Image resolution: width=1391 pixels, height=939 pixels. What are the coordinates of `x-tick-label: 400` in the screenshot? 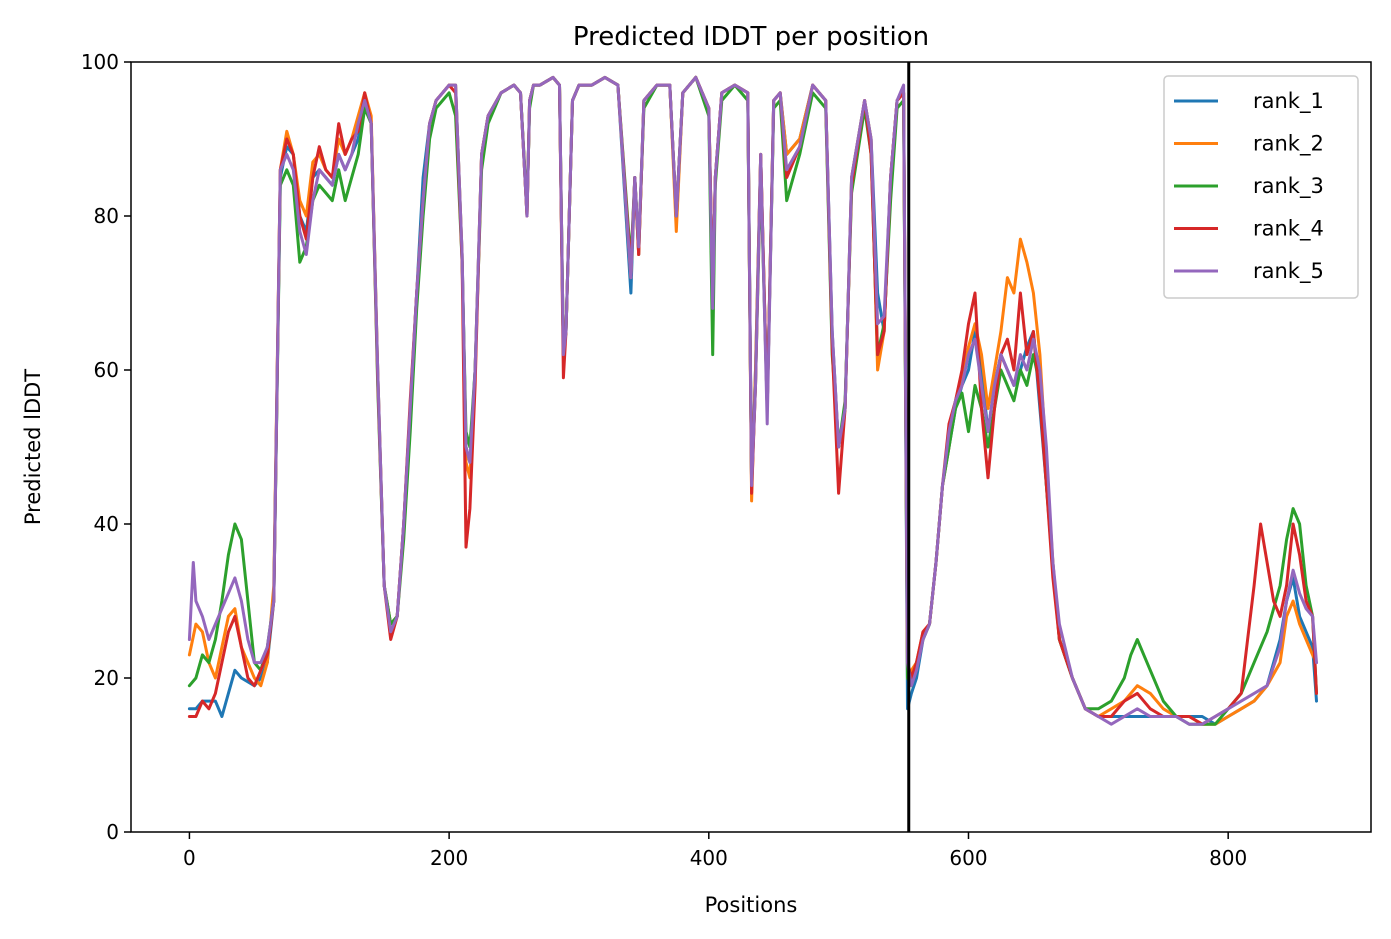 It's located at (709, 858).